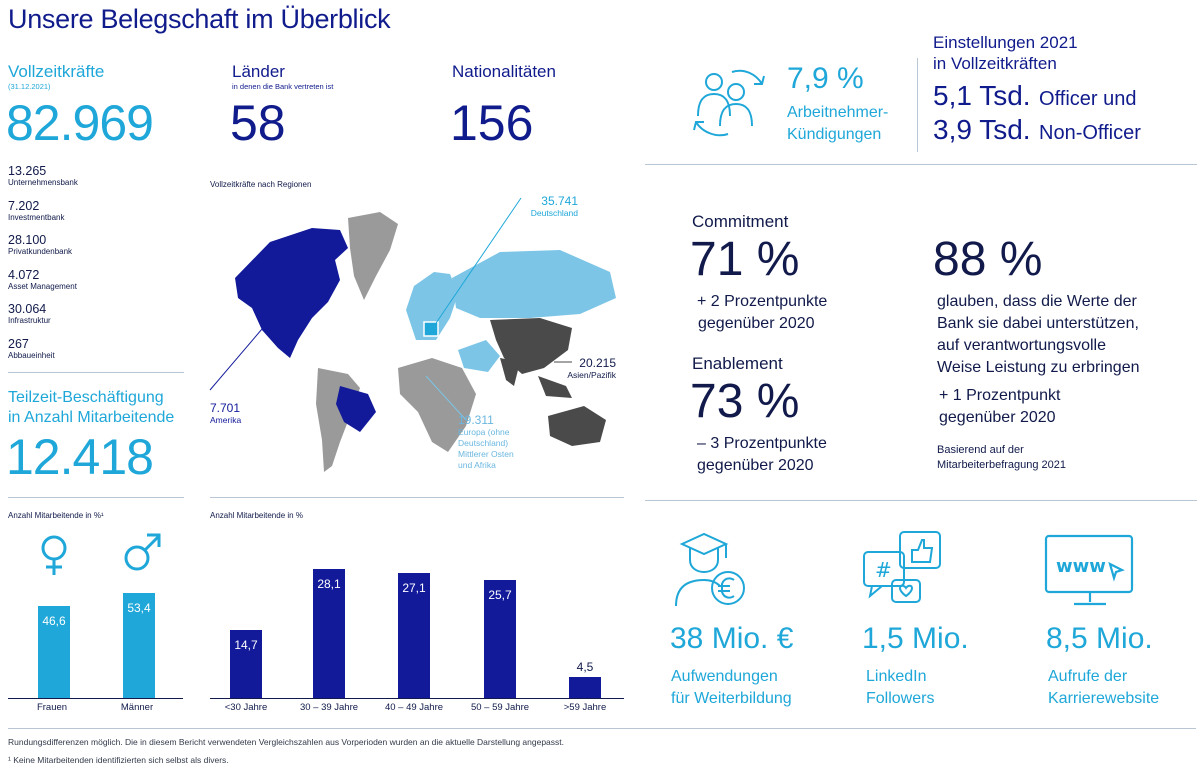  What do you see at coordinates (1038, 323) in the screenshot?
I see `values-text-line: Bank sie dabei unterstützen,` at bounding box center [1038, 323].